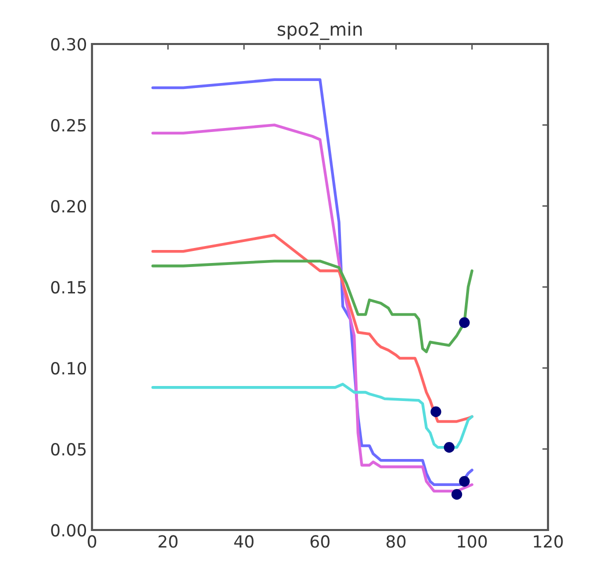 This screenshot has width=596, height=565. I want to click on x-tick-label: 20, so click(168, 541).